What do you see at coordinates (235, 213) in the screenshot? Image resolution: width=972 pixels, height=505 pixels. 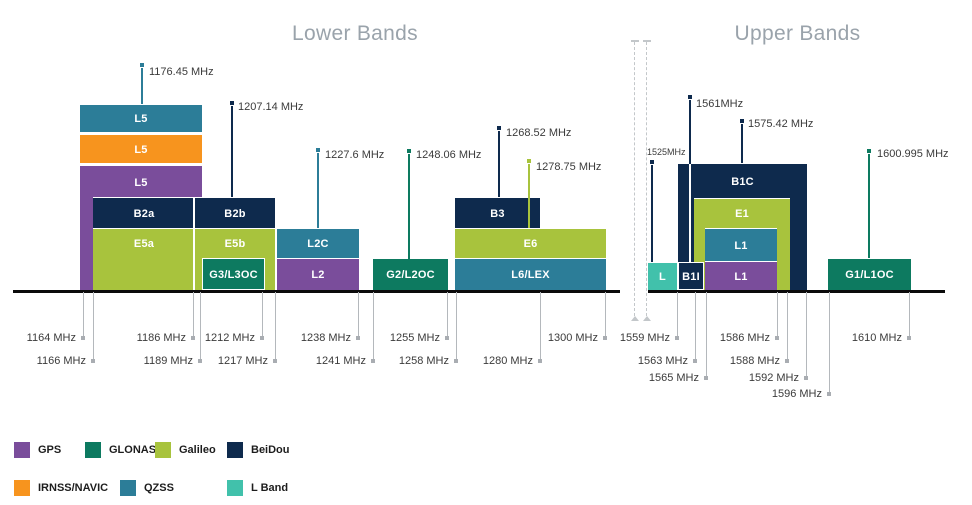 I see `band-label-b2b: B2b` at bounding box center [235, 213].